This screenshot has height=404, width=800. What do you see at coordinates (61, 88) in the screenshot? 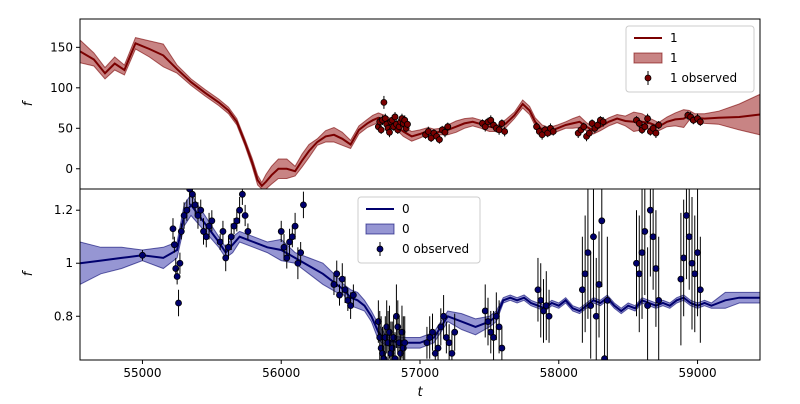
I see `top-y-tick-label: 100` at bounding box center [61, 88].